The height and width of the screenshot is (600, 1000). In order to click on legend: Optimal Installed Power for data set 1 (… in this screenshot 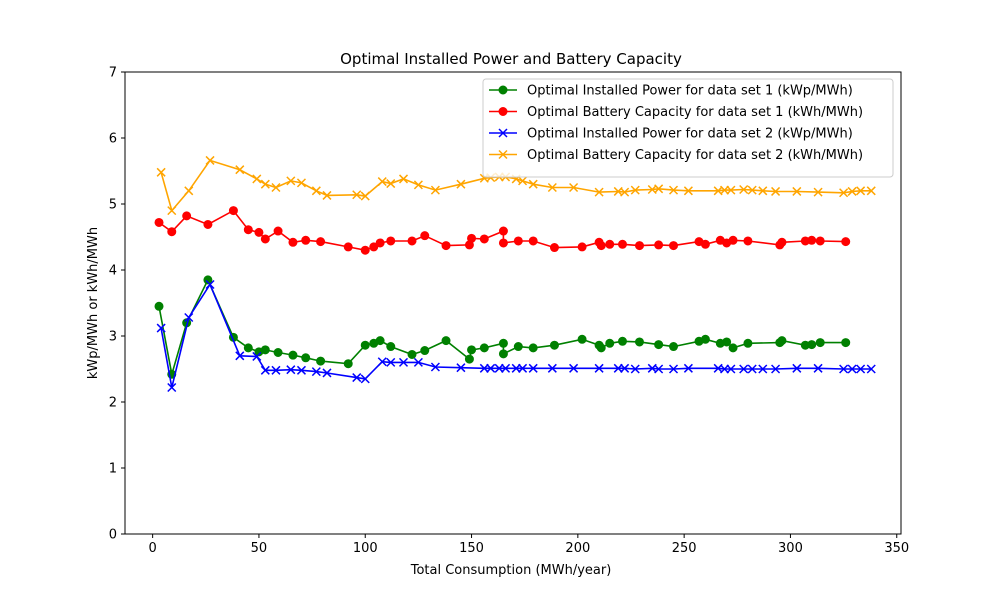, I will do `click(688, 128)`.